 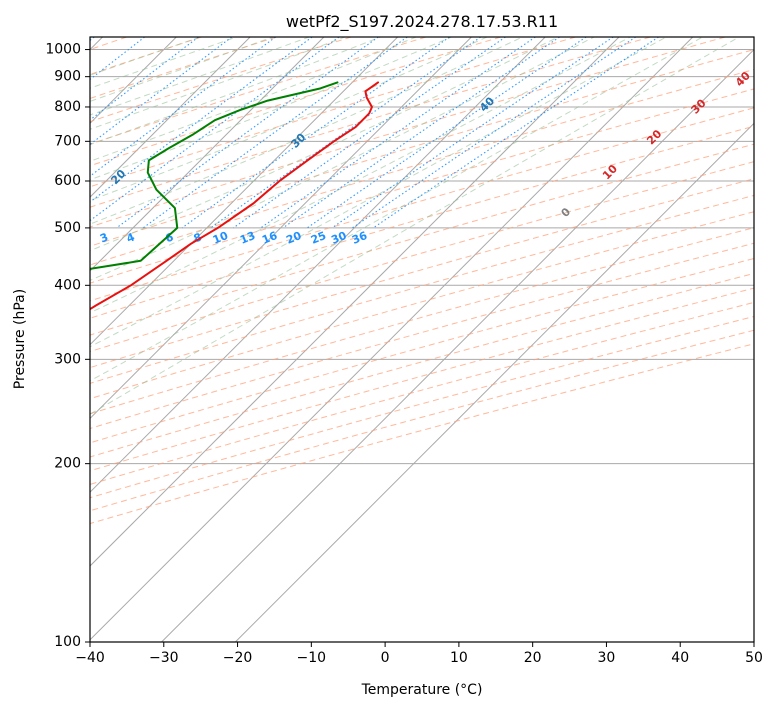 I want to click on x-tick-label: 40, so click(x=680, y=658).